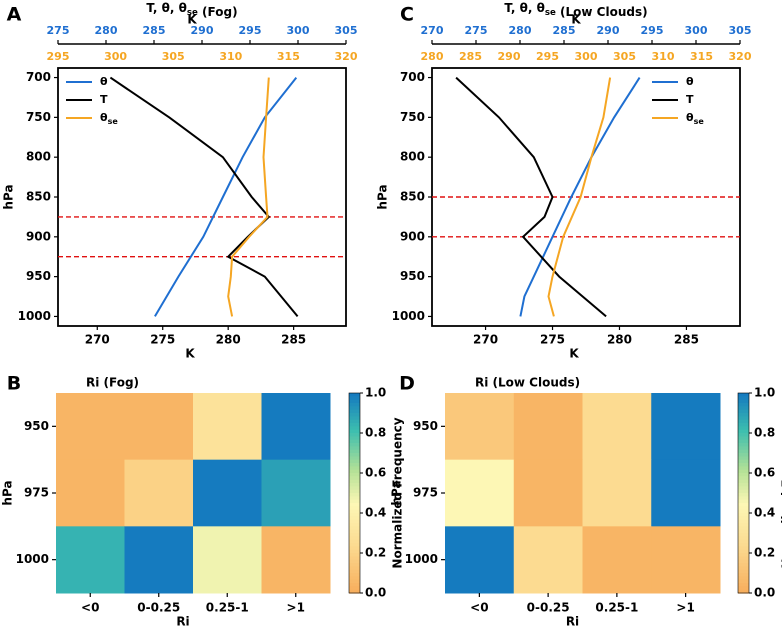 The image size is (782, 628). What do you see at coordinates (192, 20) in the screenshot?
I see `top-axis-label: K` at bounding box center [192, 20].